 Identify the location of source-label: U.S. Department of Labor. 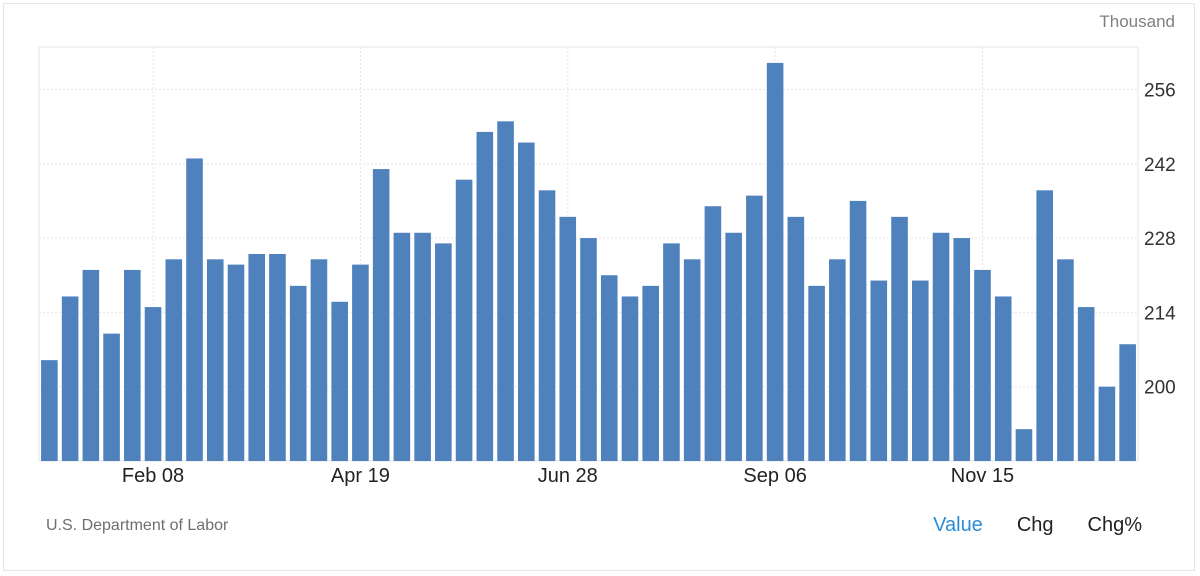
(137, 525).